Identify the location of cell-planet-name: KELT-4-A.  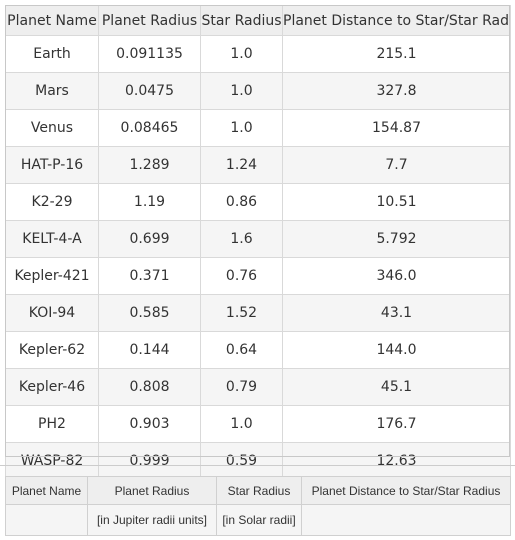
(52, 239).